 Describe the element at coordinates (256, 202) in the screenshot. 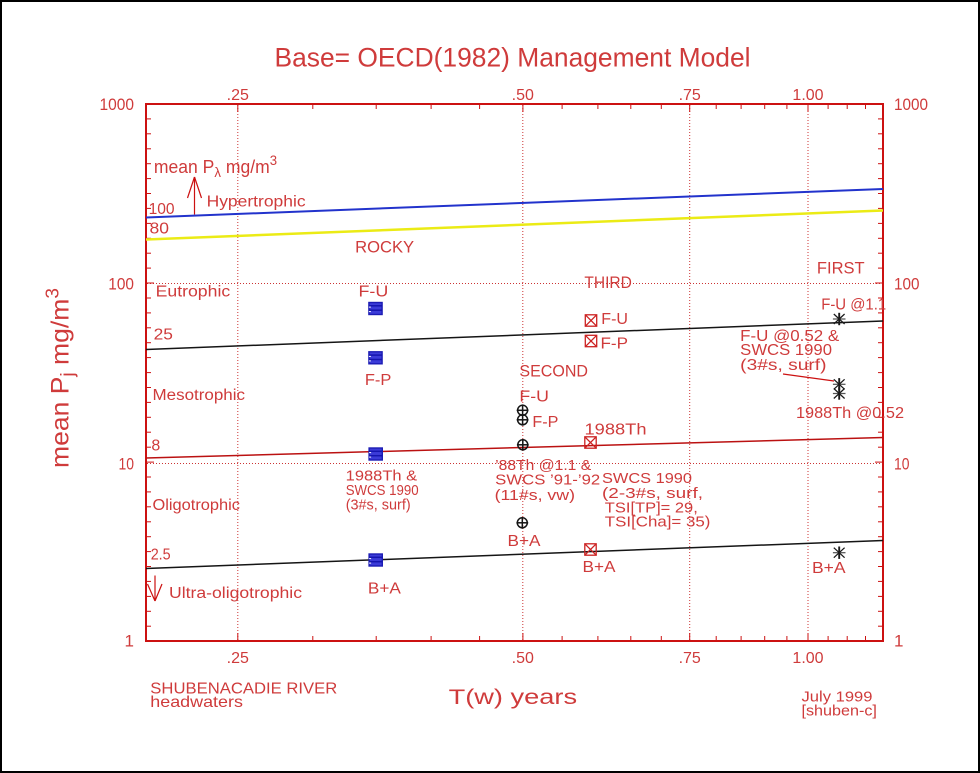

I see `svg-text: Hypertrophic` at that location.